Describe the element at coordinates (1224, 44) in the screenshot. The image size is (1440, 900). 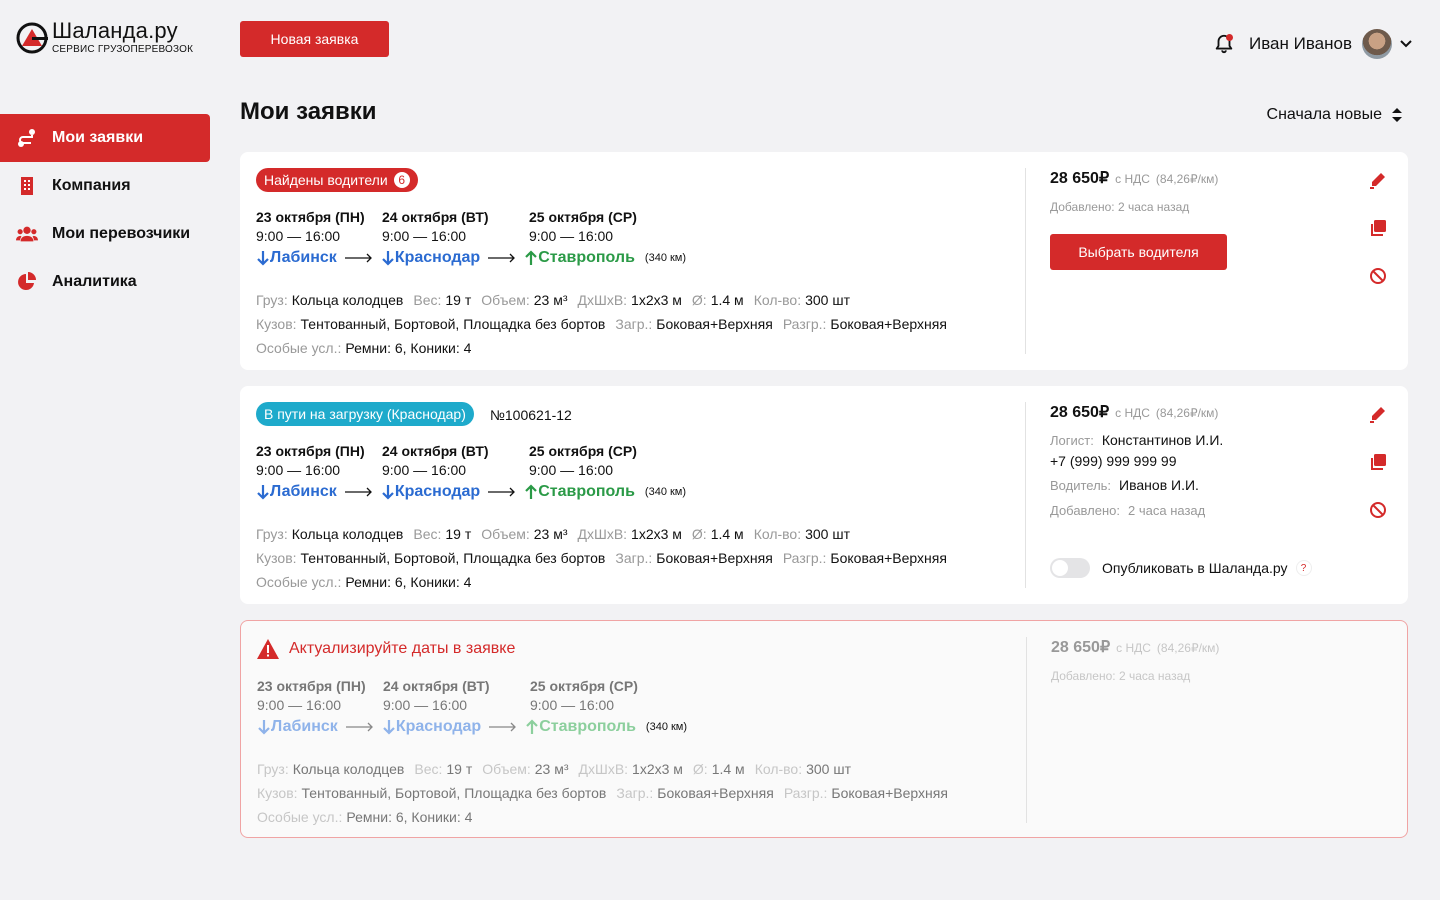
I see `bell-icon` at that location.